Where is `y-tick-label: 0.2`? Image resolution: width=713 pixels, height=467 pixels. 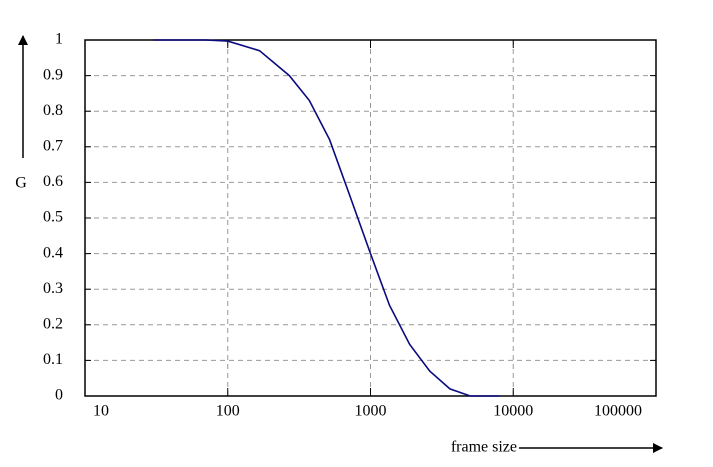 y-tick-label: 0.2 is located at coordinates (53, 323).